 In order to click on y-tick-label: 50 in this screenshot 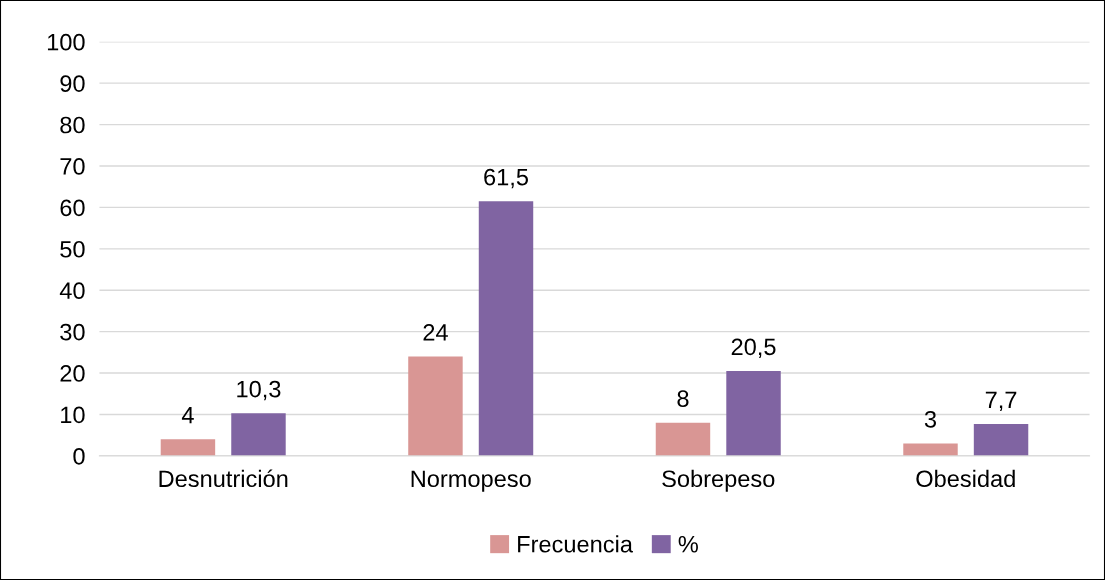, I will do `click(72, 249)`.